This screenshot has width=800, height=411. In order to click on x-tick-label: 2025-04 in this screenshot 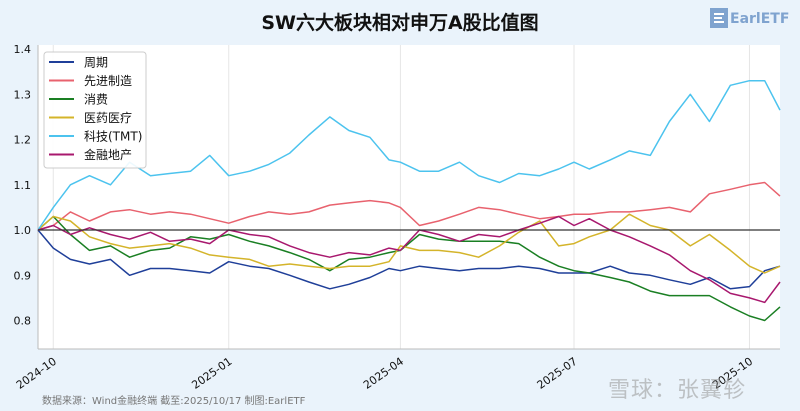, I will do `click(383, 373)`.